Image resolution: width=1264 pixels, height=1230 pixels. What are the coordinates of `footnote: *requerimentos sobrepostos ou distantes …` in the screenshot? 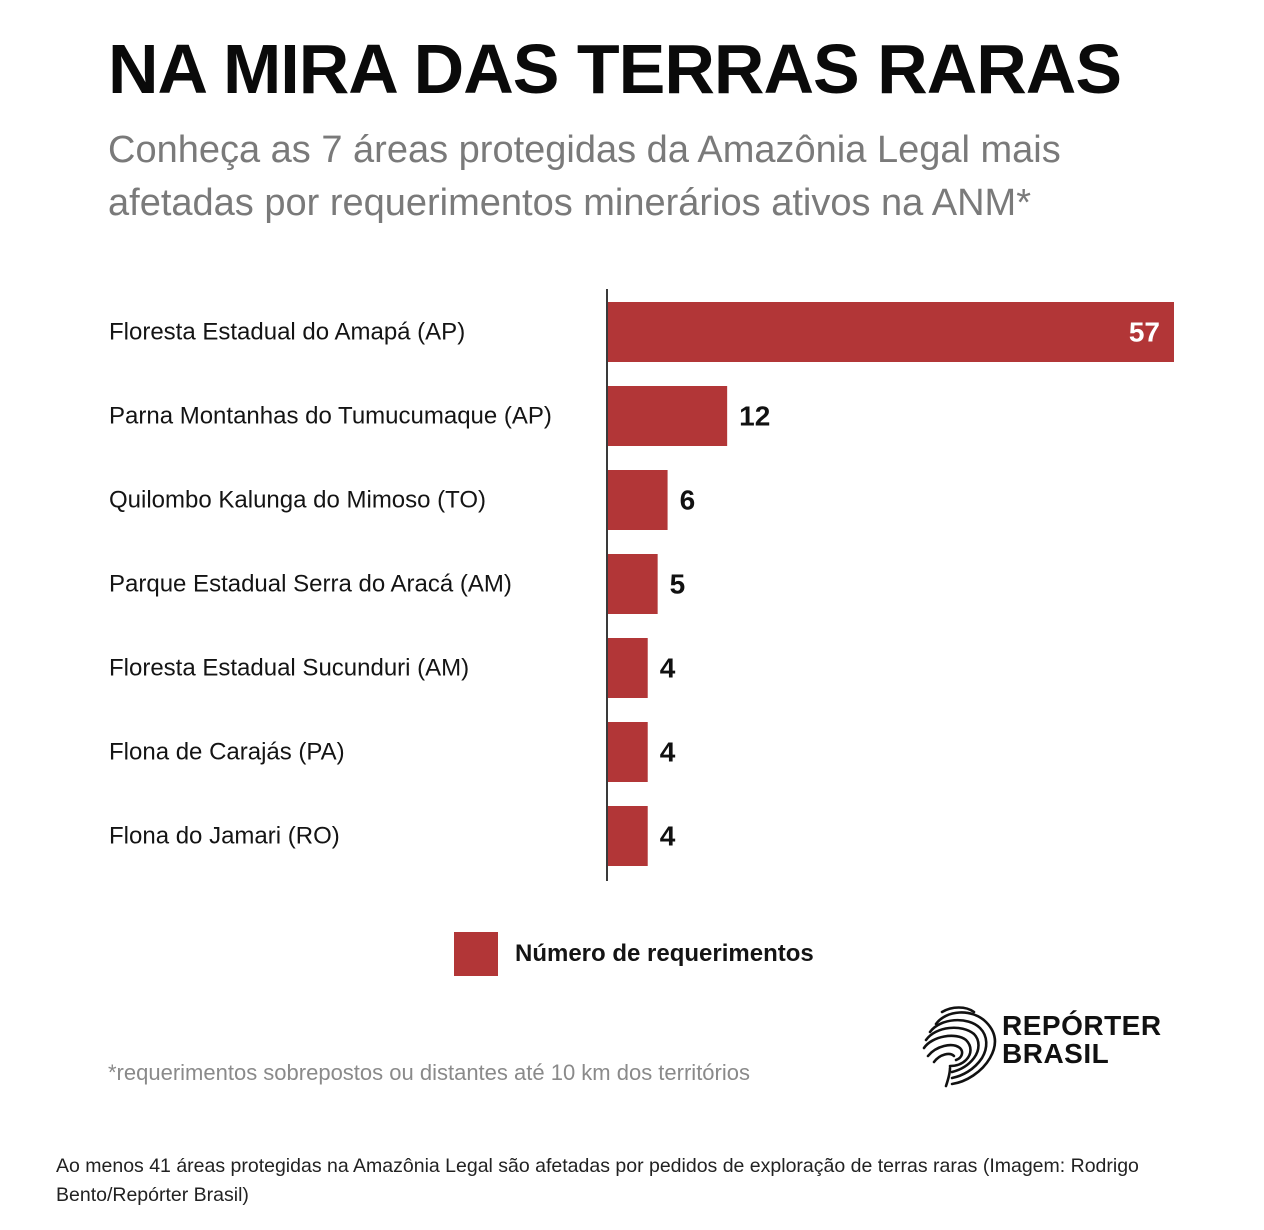 It's located at (429, 1072).